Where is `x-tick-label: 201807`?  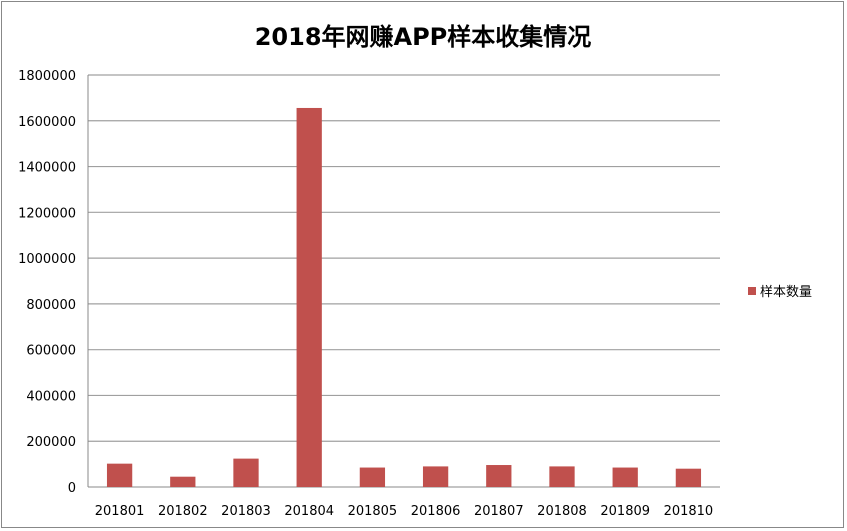 x-tick-label: 201807 is located at coordinates (499, 511).